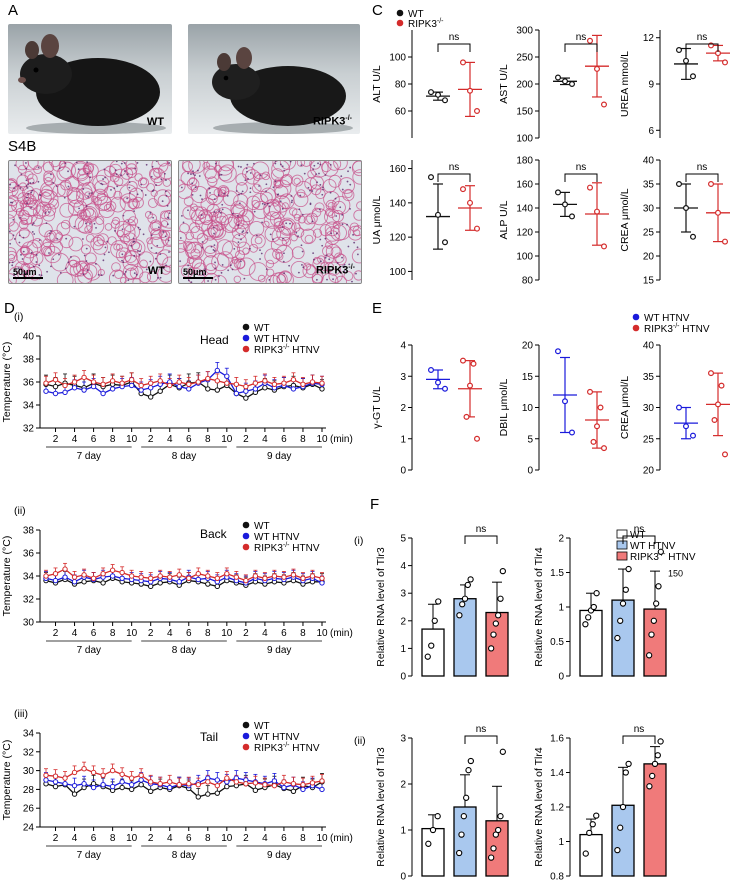 The image size is (738, 888). Describe the element at coordinates (524, 233) in the screenshot. I see `y-tick-label: 120` at that location.